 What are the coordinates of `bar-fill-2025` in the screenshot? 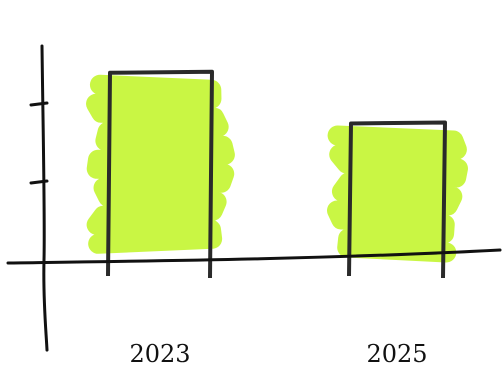 It's located at (397, 194).